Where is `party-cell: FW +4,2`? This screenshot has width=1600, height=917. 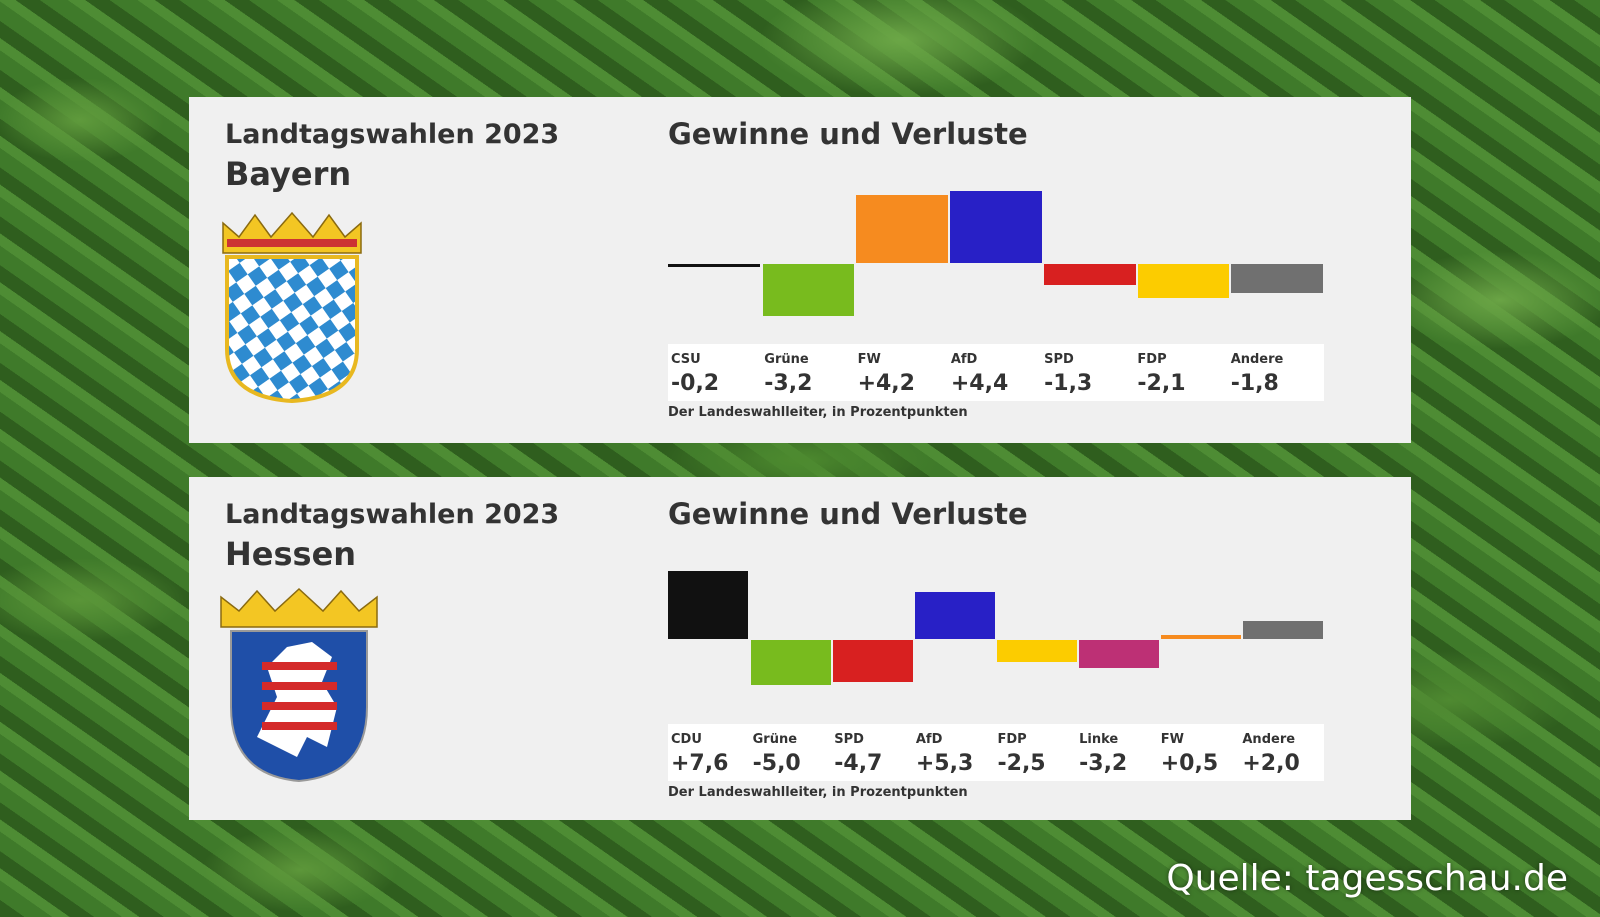 party-cell: FW +4,2 is located at coordinates (904, 372).